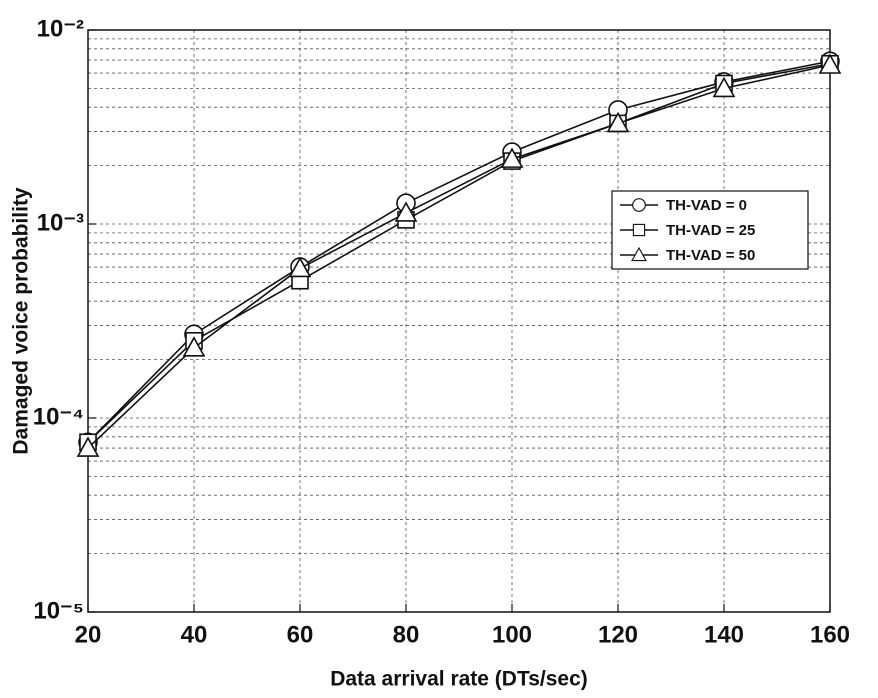 This screenshot has height=698, width=878. What do you see at coordinates (60, 28) in the screenshot?
I see `y-tick-label: 10⁻²` at bounding box center [60, 28].